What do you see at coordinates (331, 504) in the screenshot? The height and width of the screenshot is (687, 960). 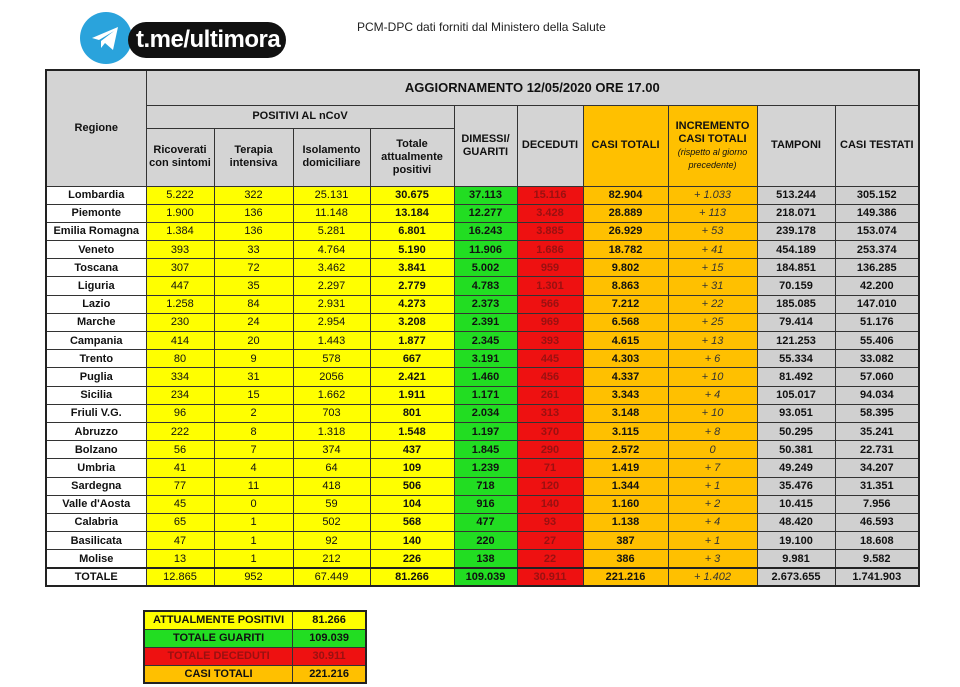 I see `cell-isolamento: 59` at bounding box center [331, 504].